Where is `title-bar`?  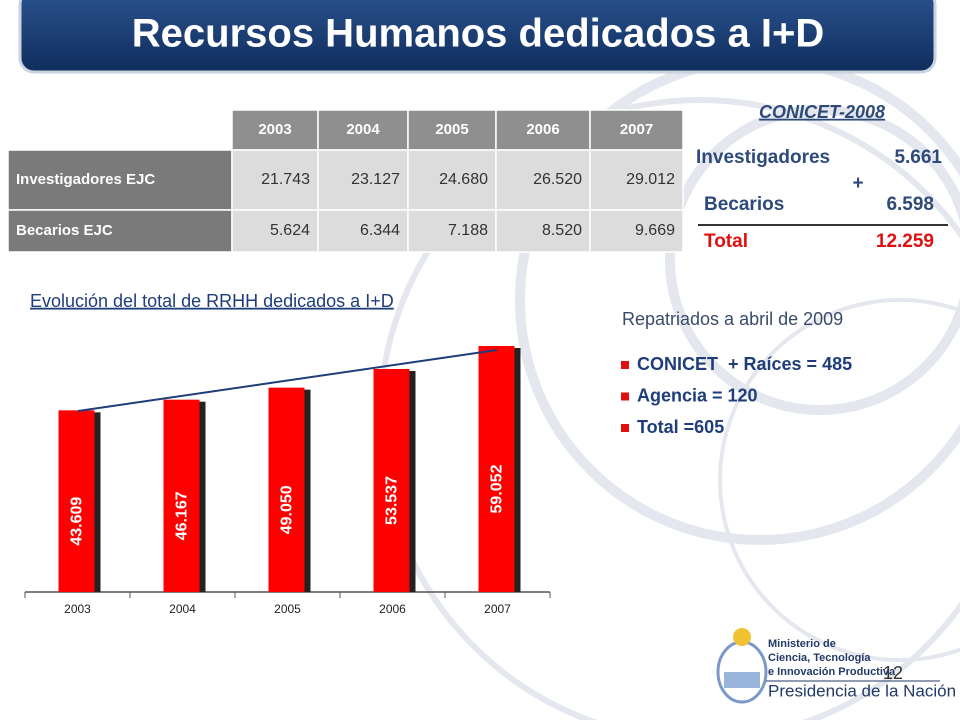
title-bar is located at coordinates (477, 37).